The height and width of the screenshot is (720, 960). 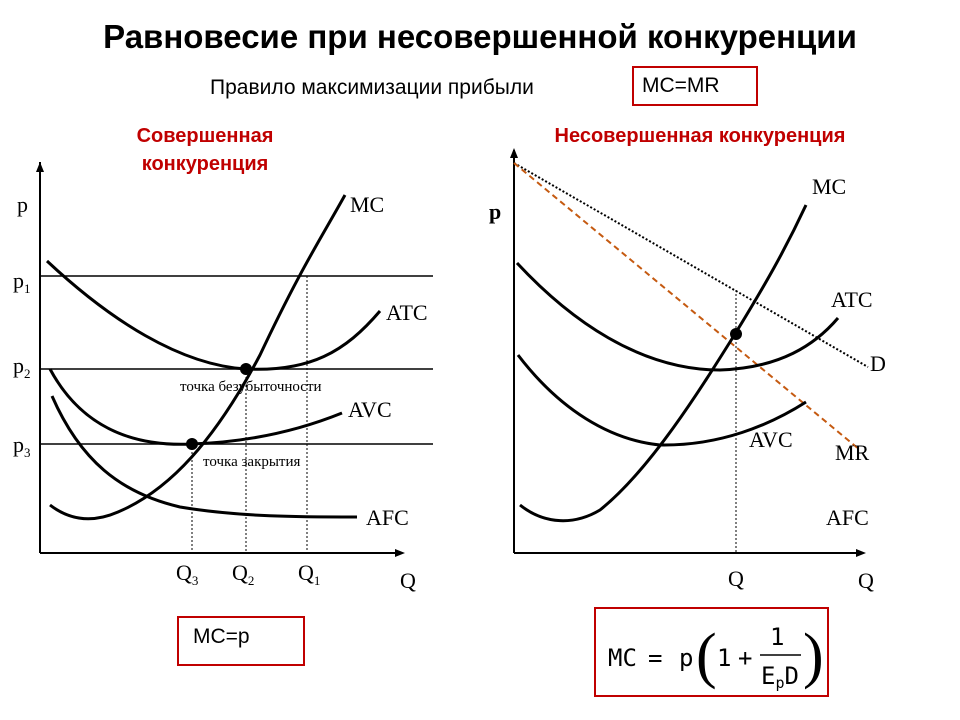 I want to click on right-avc-label: AVC, so click(x=771, y=439).